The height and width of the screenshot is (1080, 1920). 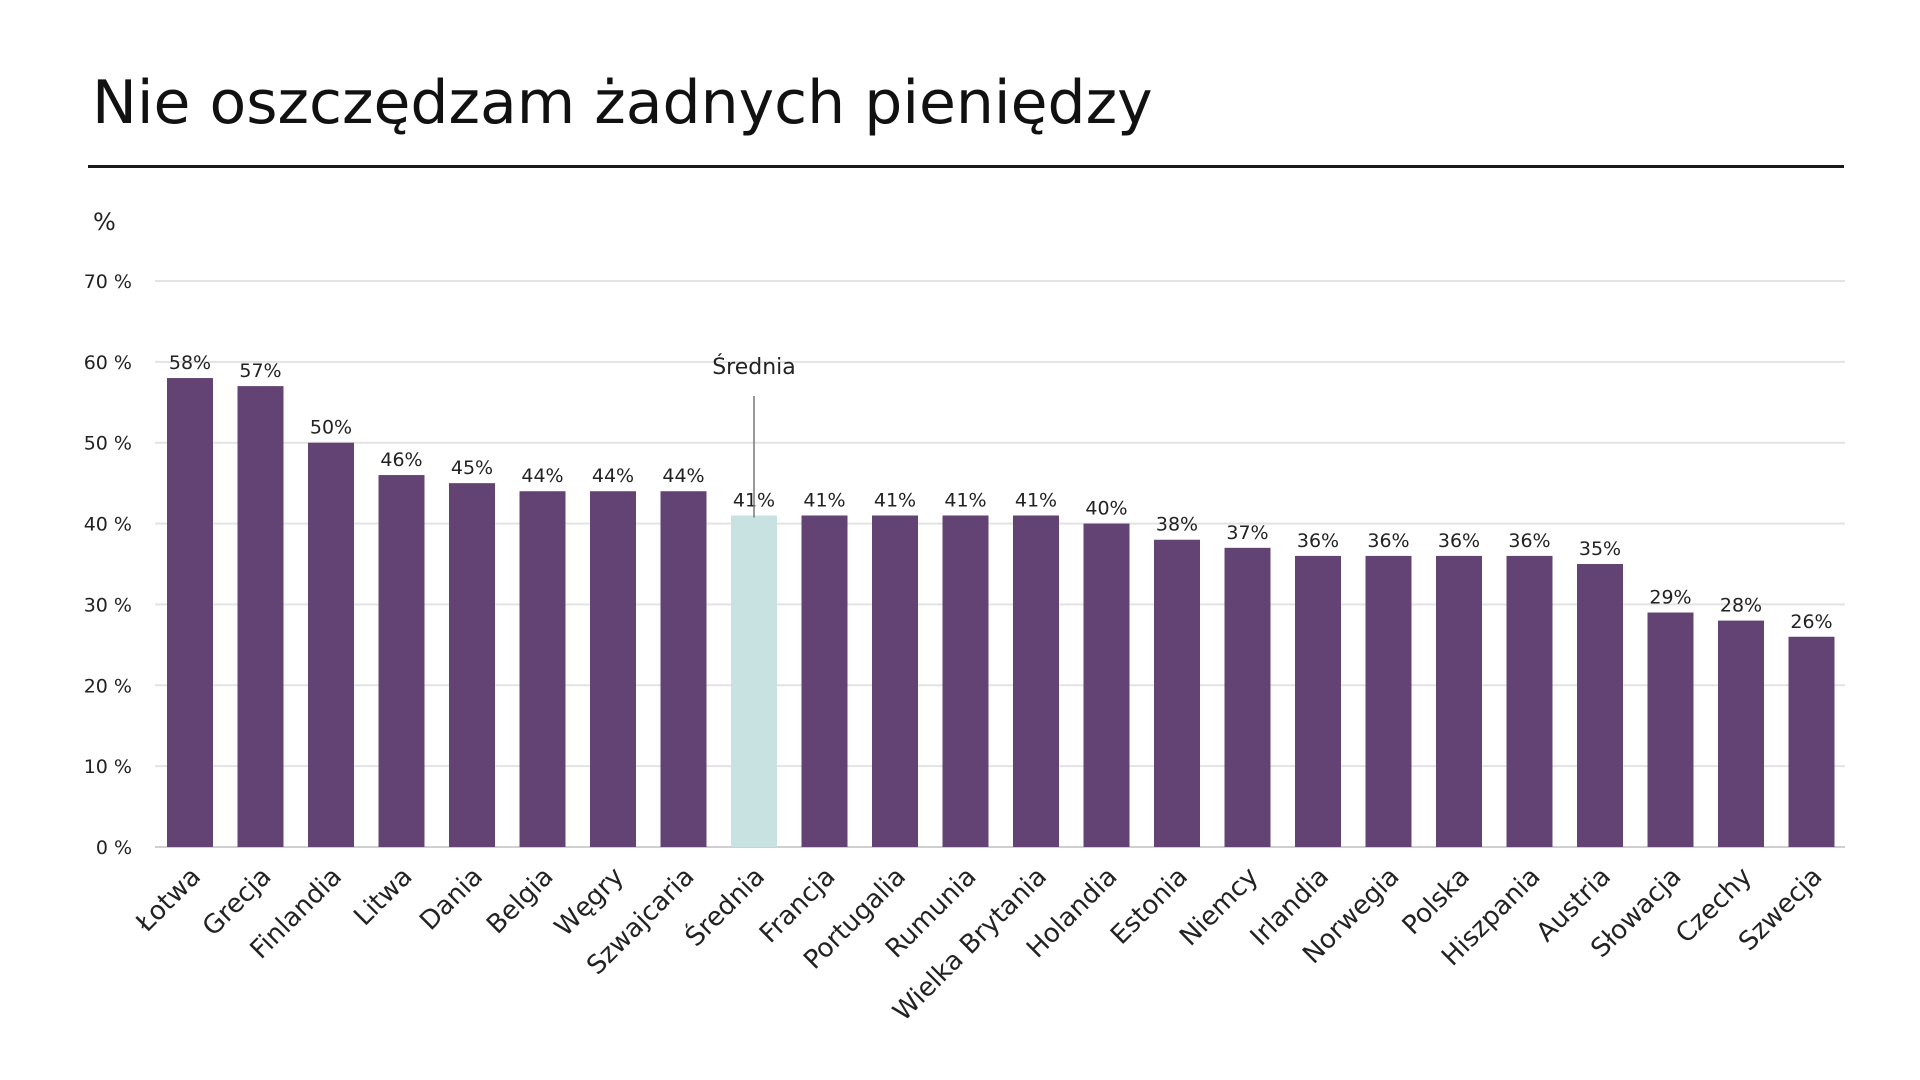 I want to click on y-tick-label: 50 %, so click(x=108, y=444).